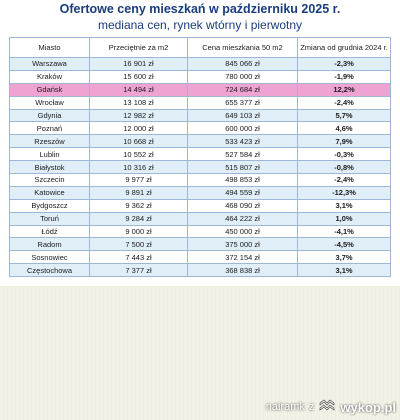  What do you see at coordinates (344, 192) in the screenshot?
I see `cell-change: -12,3%` at bounding box center [344, 192].